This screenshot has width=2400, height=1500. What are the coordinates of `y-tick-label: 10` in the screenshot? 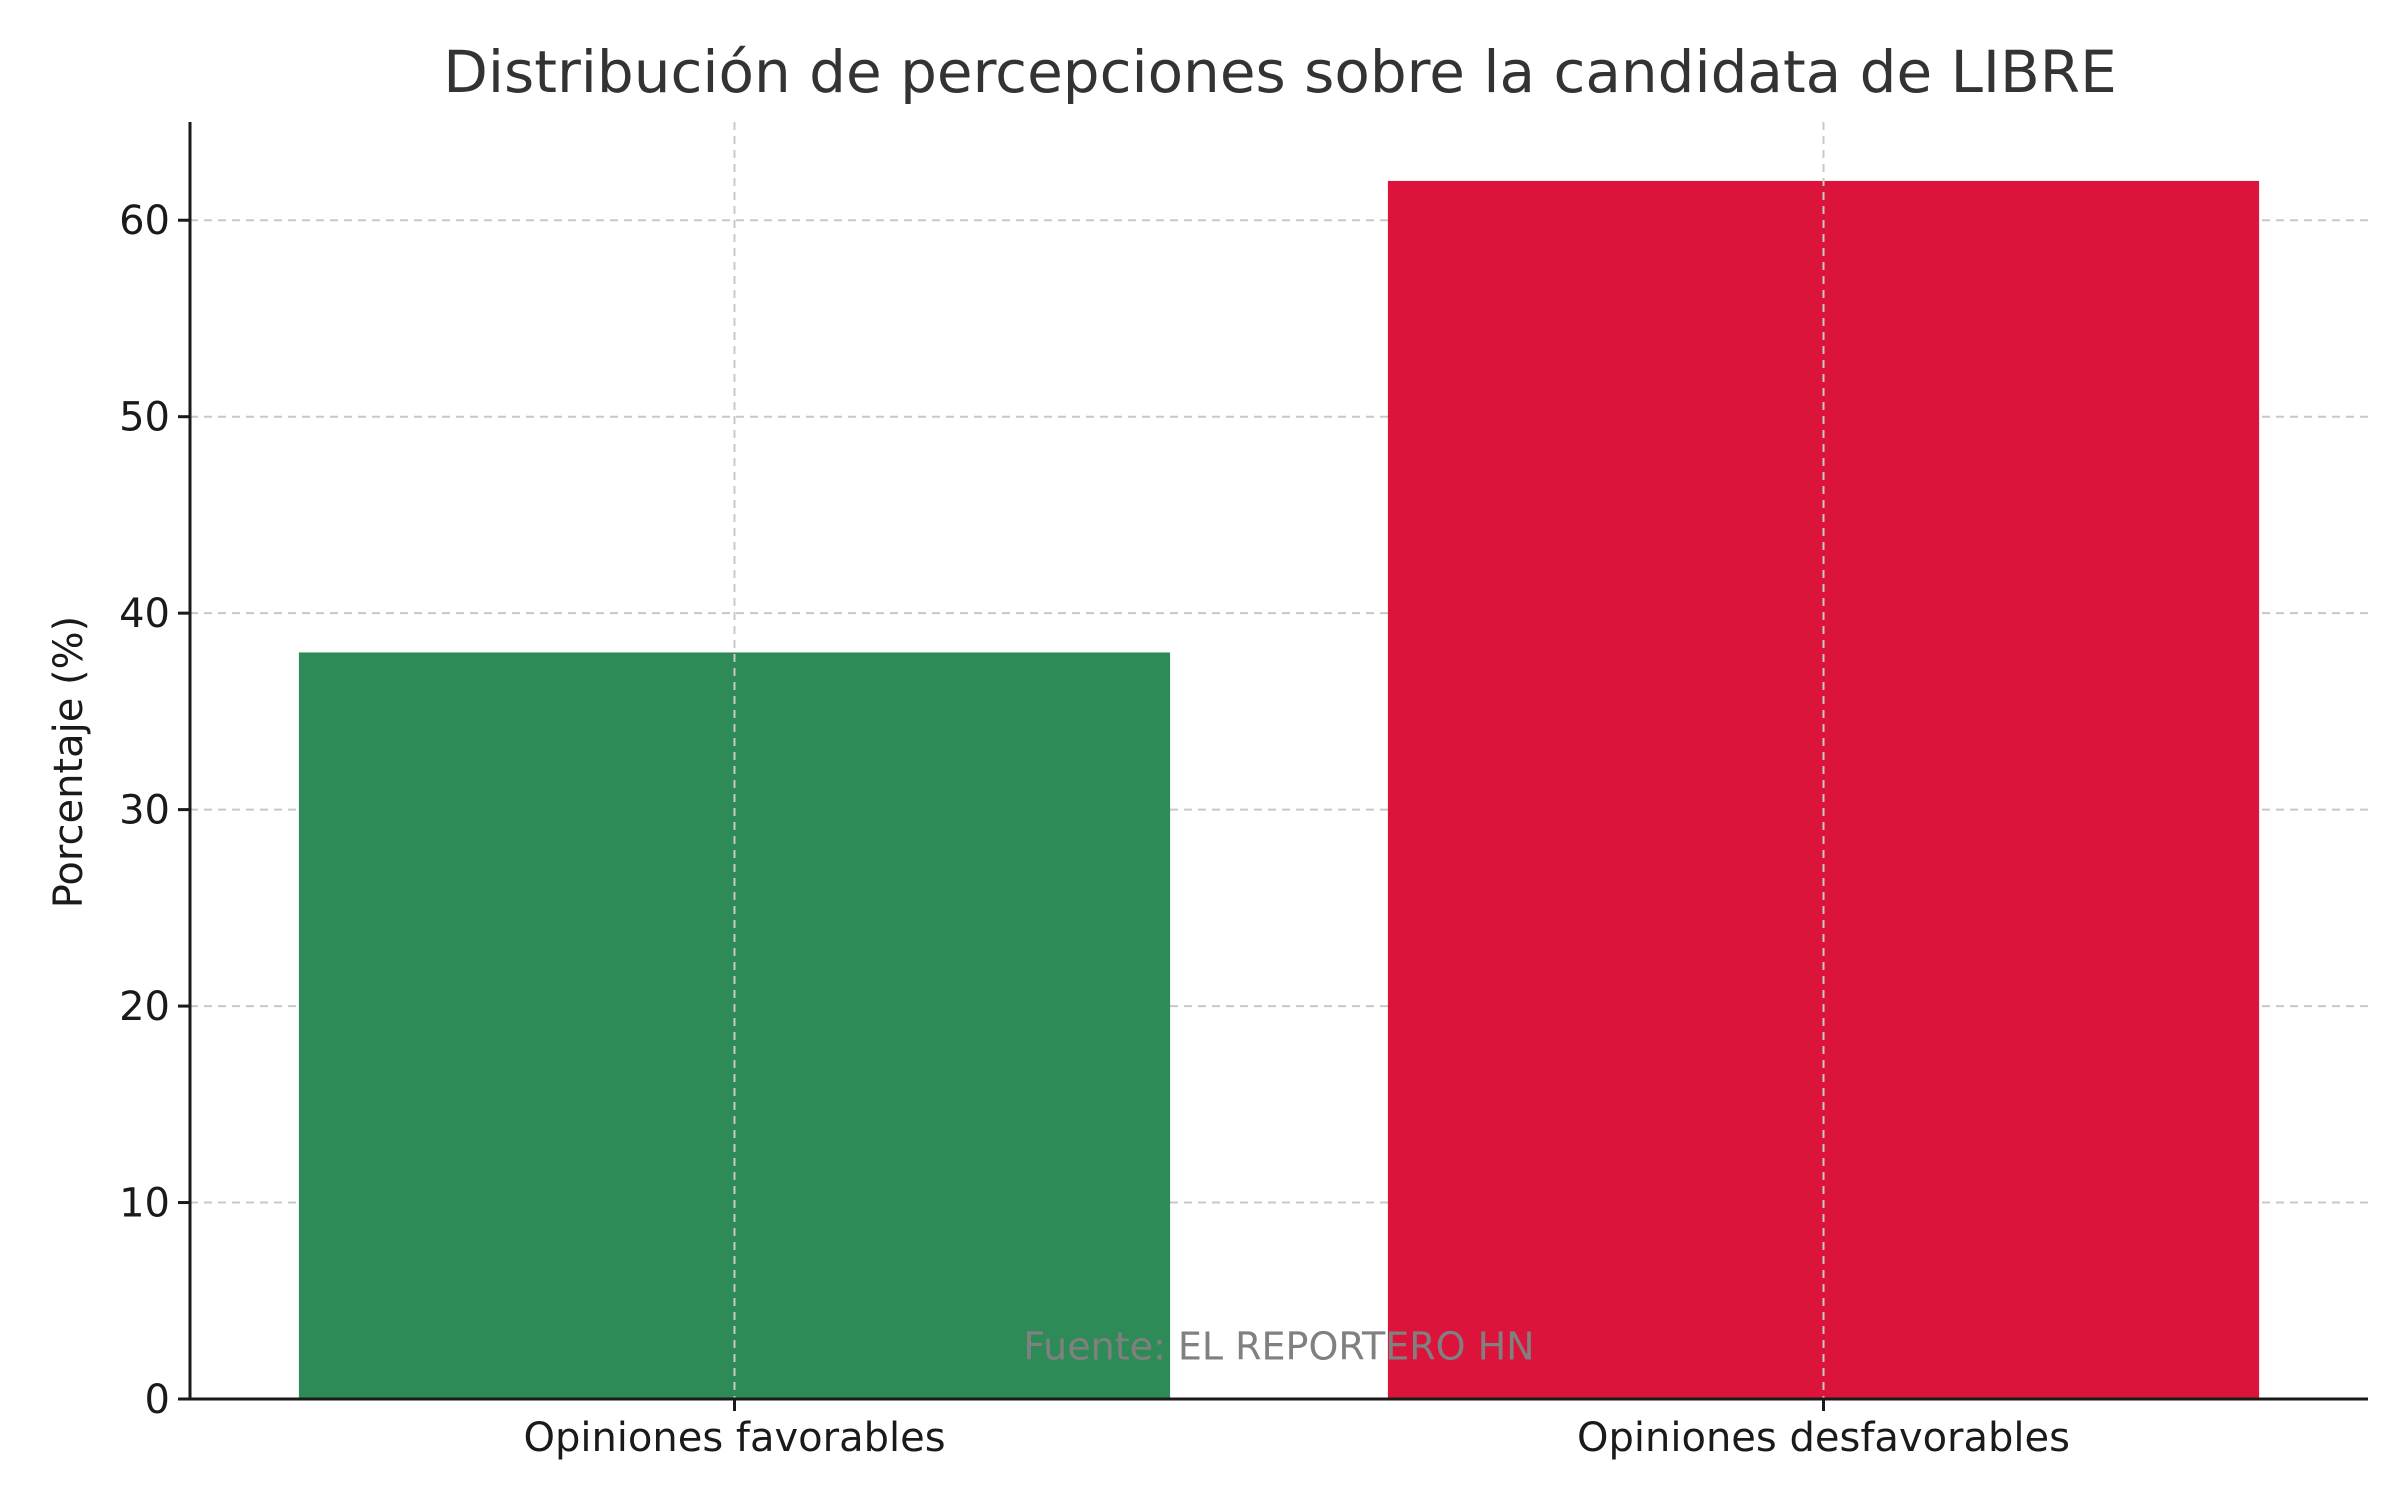 It's located at (144, 1204).